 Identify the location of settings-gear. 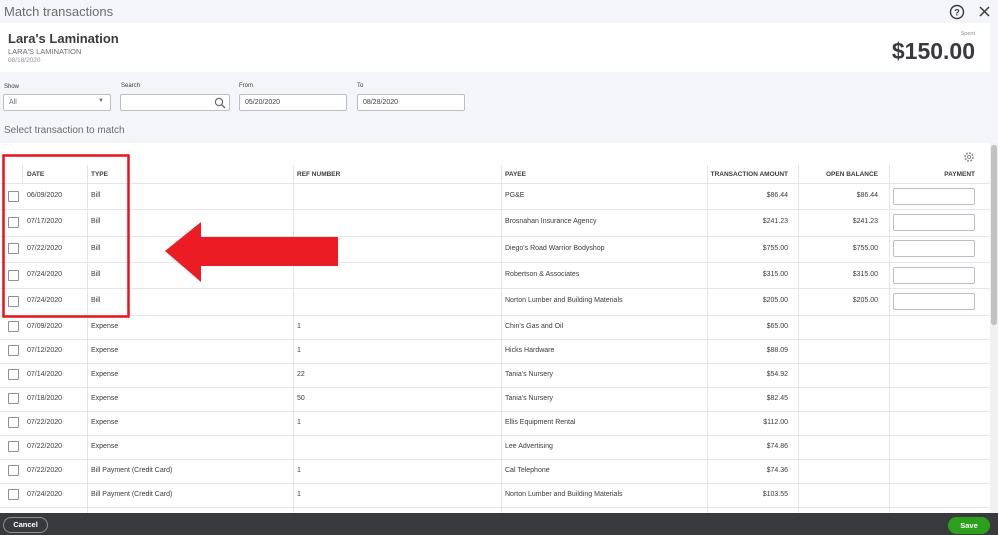
(969, 157).